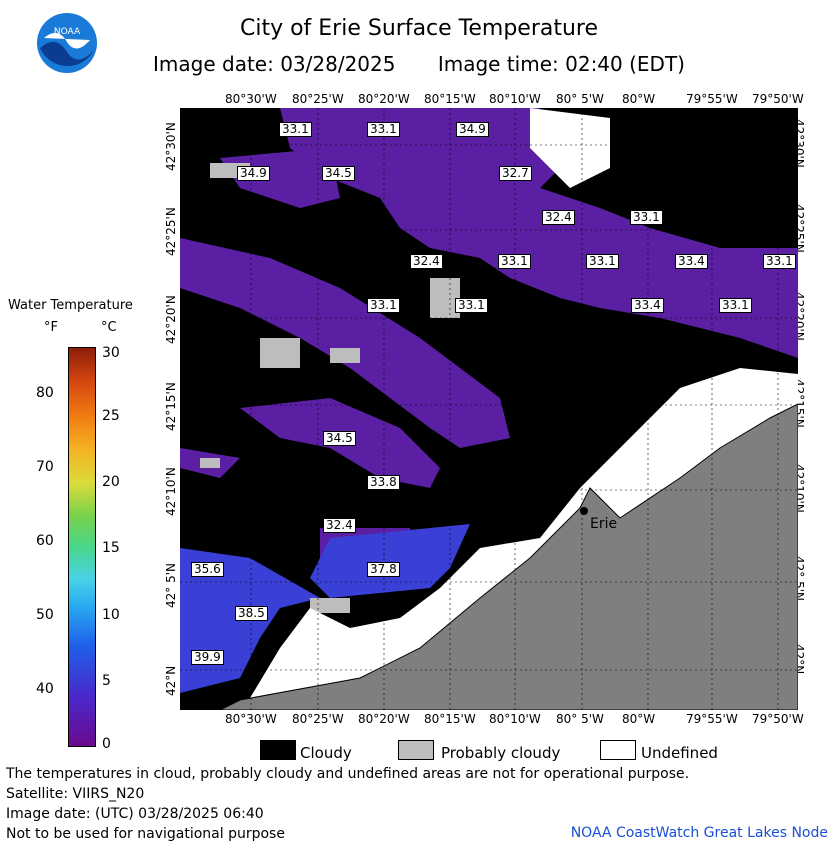 The height and width of the screenshot is (850, 838). I want to click on lon-tick-top: 80°W, so click(639, 99).